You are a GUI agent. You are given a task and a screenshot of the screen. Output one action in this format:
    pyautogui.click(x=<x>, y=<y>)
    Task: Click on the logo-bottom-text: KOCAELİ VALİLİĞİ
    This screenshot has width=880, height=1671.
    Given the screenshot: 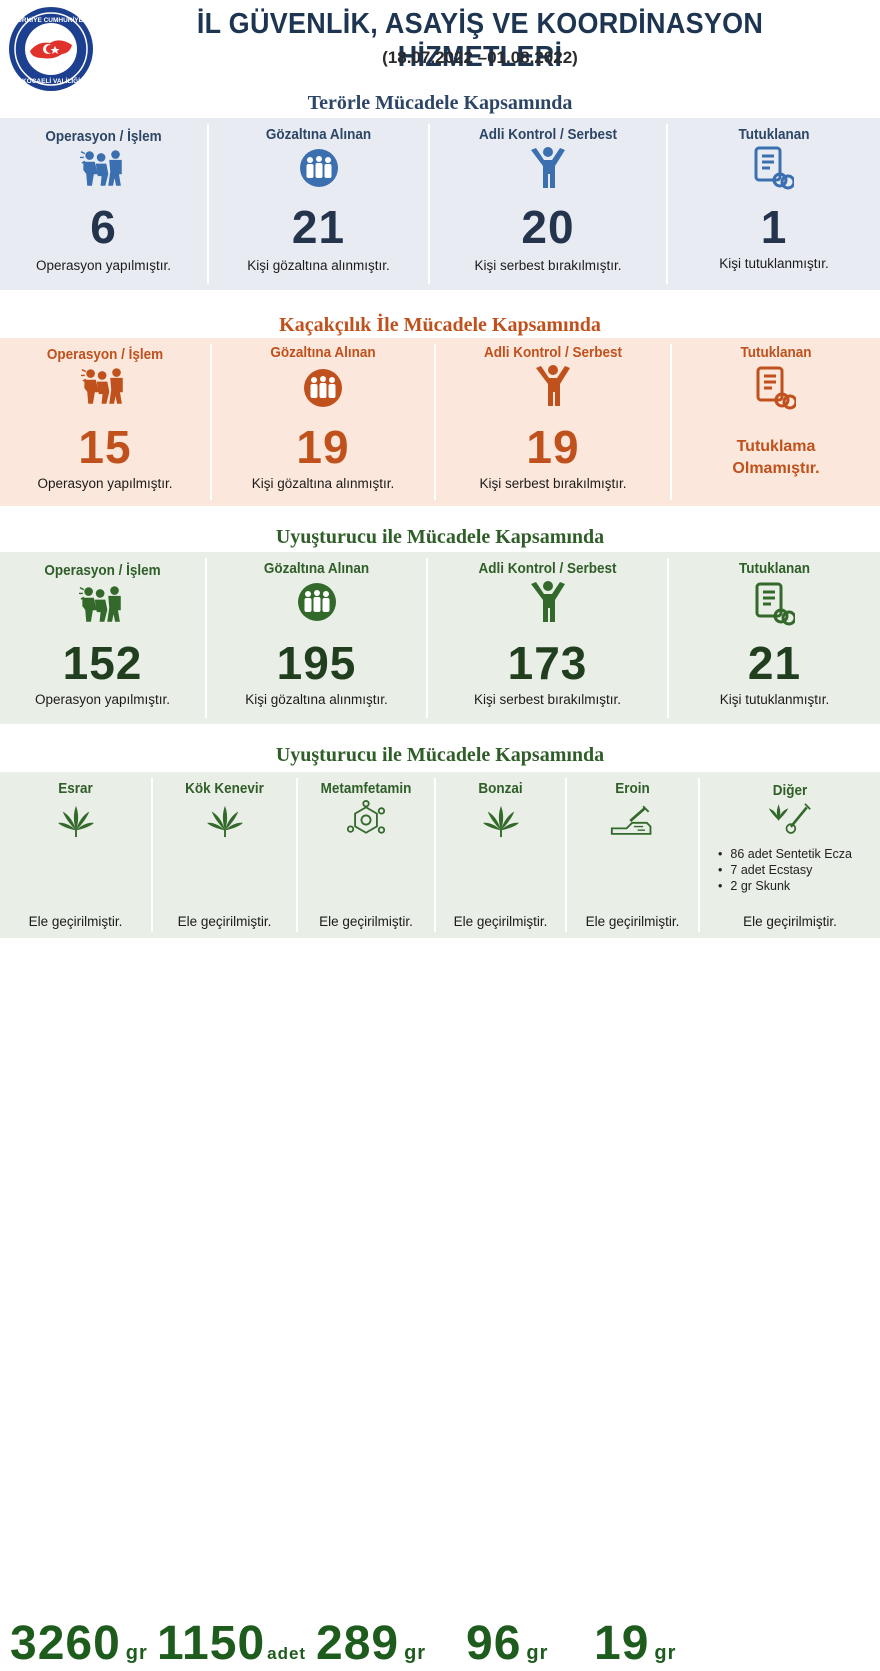 What is the action you would take?
    pyautogui.click(x=51, y=80)
    